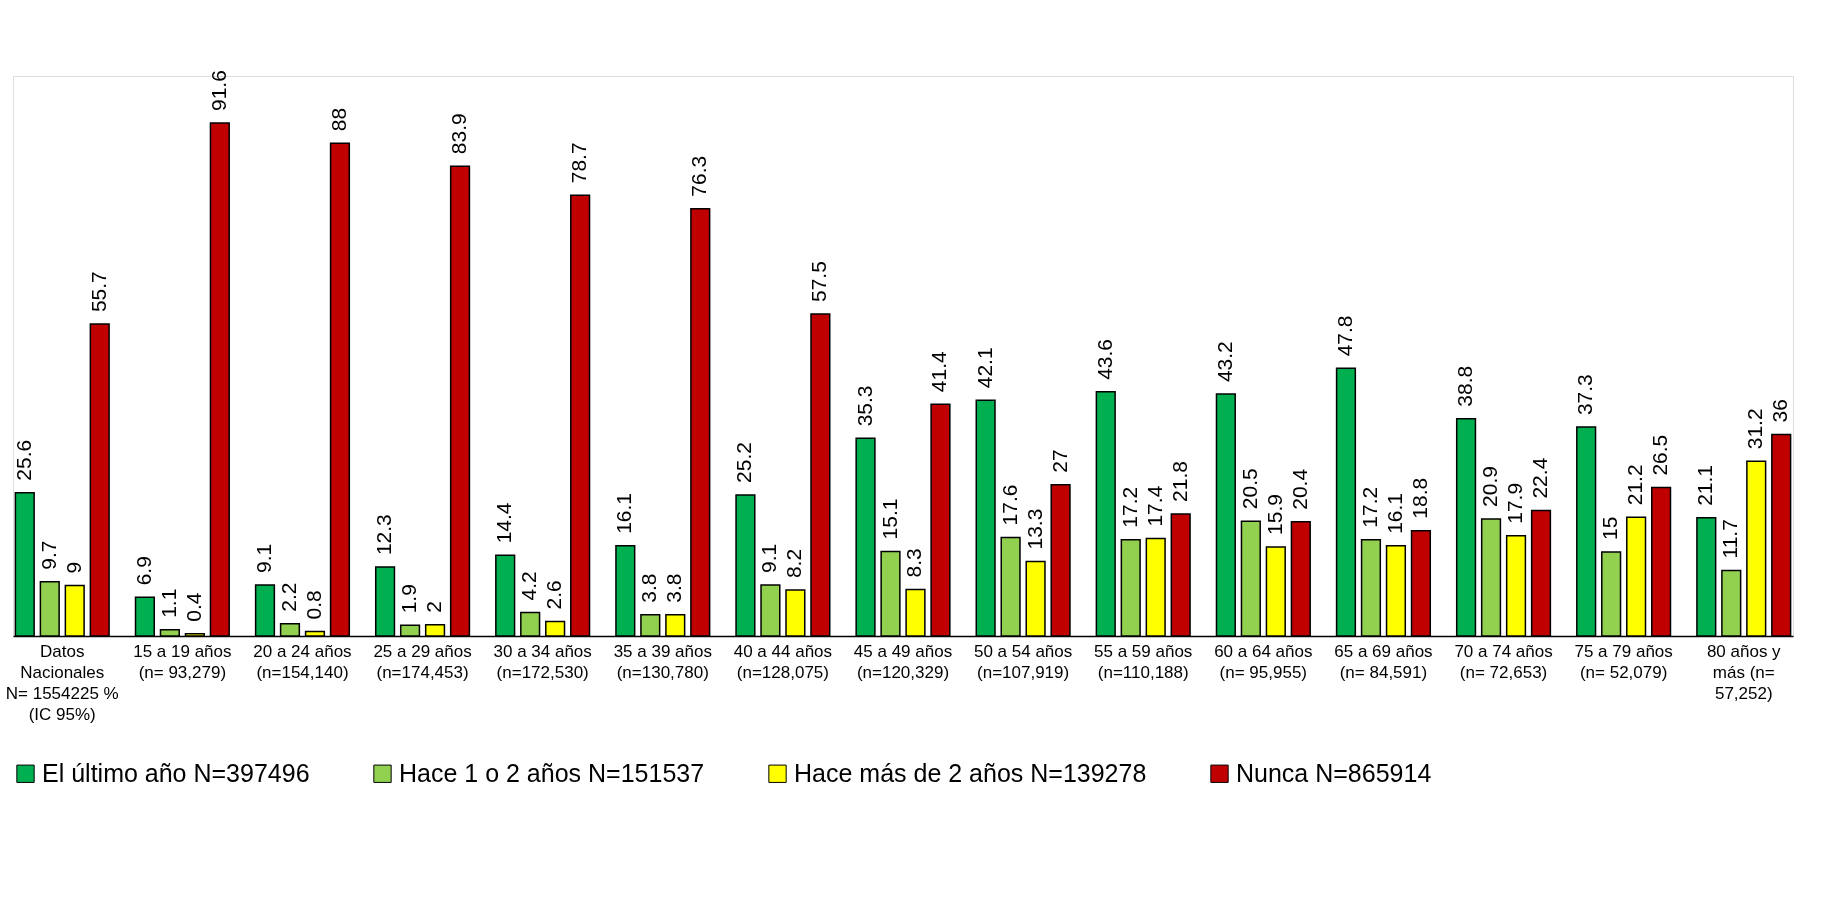 This screenshot has height=919, width=1835. Describe the element at coordinates (889, 519) in the screenshot. I see `data-label: 15.1` at that location.